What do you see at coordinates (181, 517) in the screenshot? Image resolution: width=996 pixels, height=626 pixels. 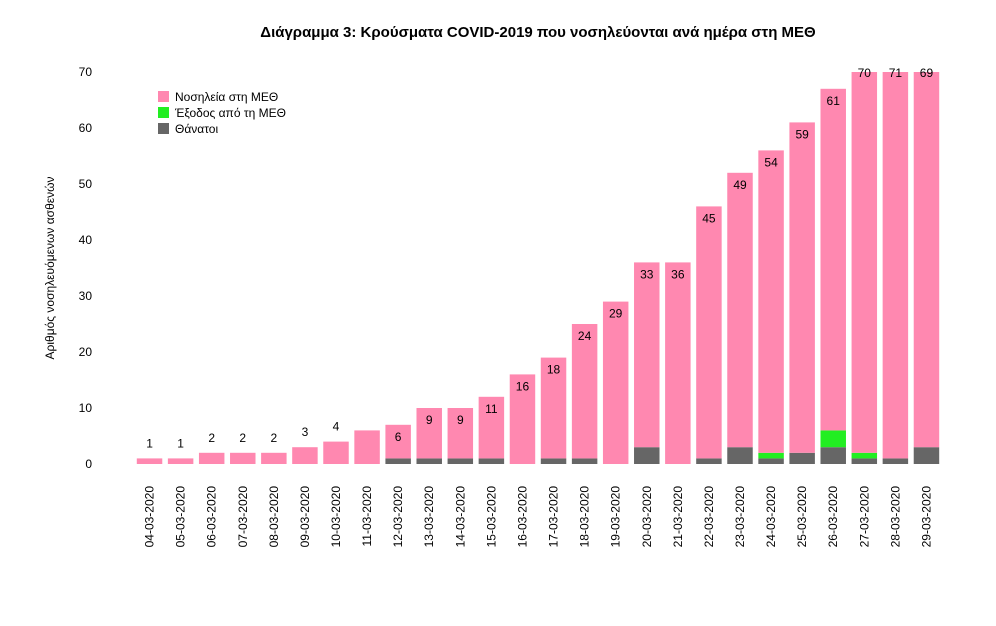 I see `x-tick-label: 05-03-2020` at bounding box center [181, 517].